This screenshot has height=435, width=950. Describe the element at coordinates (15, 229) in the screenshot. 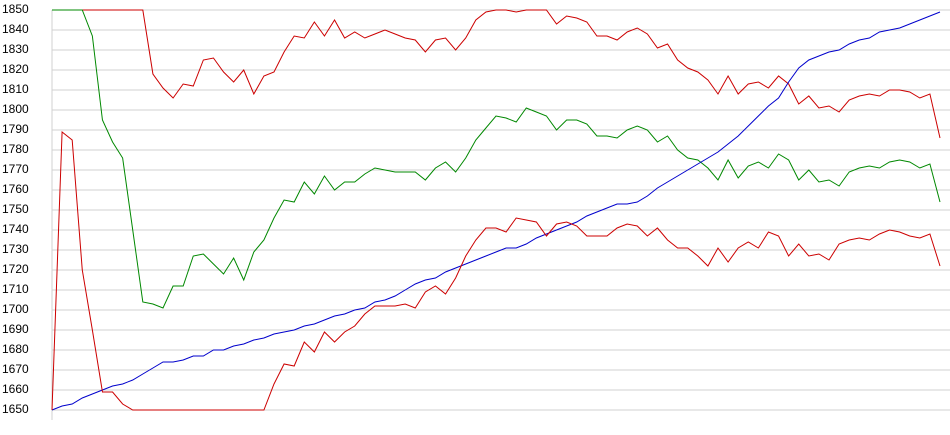

I see `y-tick-label: 1740` at that location.